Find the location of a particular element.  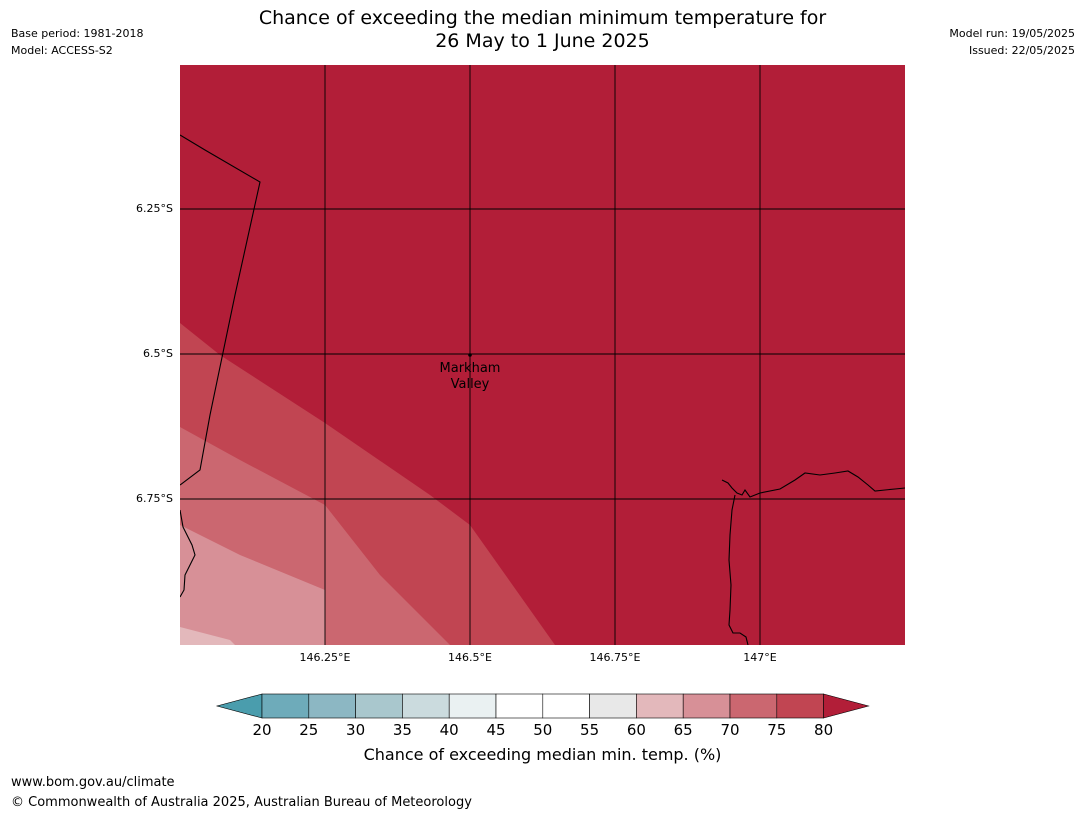

colorbar-tick-label: 45 is located at coordinates (495, 730).